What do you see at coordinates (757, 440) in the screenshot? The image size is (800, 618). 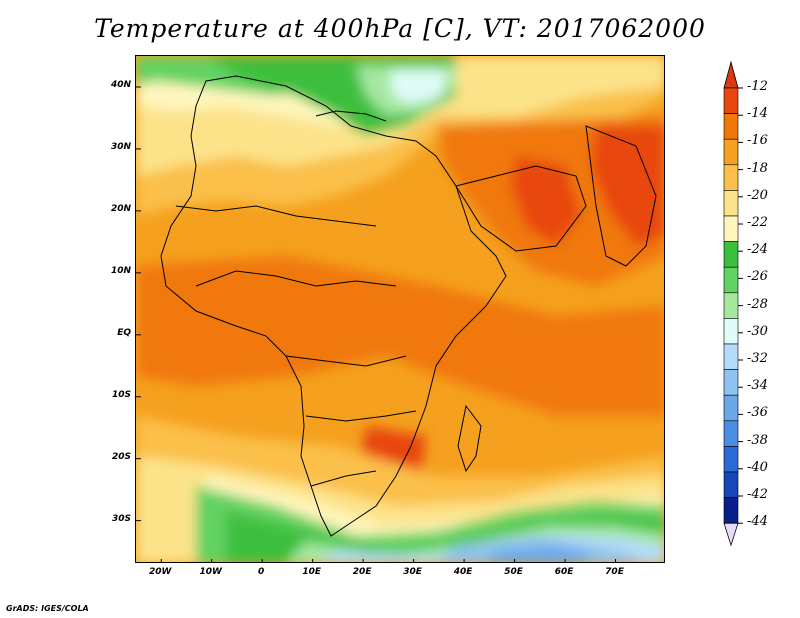 I see `colorbar-label: -38` at bounding box center [757, 440].